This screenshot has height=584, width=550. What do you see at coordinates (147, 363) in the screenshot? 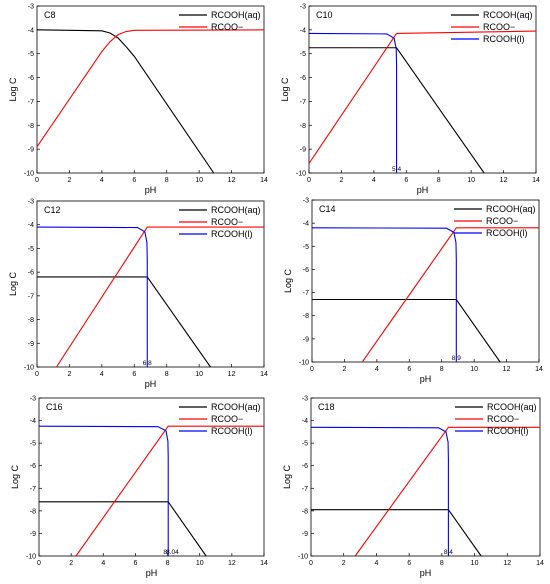
I see `x-annotation: 6.8` at bounding box center [147, 363].